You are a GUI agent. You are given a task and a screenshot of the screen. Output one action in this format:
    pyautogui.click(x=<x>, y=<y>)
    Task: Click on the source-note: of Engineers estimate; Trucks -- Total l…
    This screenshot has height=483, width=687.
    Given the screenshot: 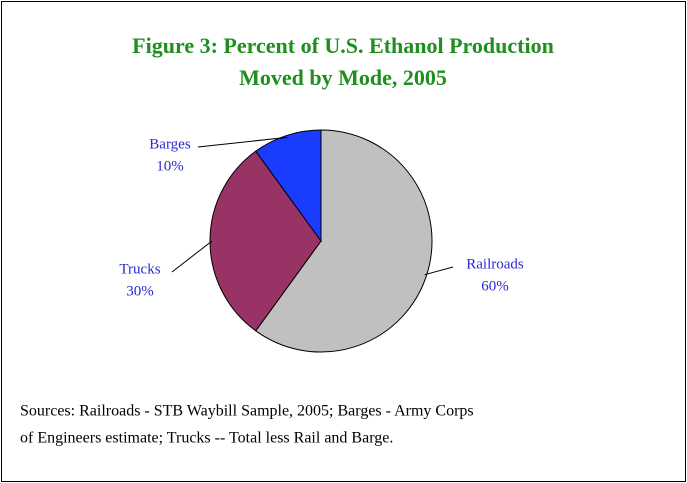 What is the action you would take?
    pyautogui.click(x=206, y=438)
    